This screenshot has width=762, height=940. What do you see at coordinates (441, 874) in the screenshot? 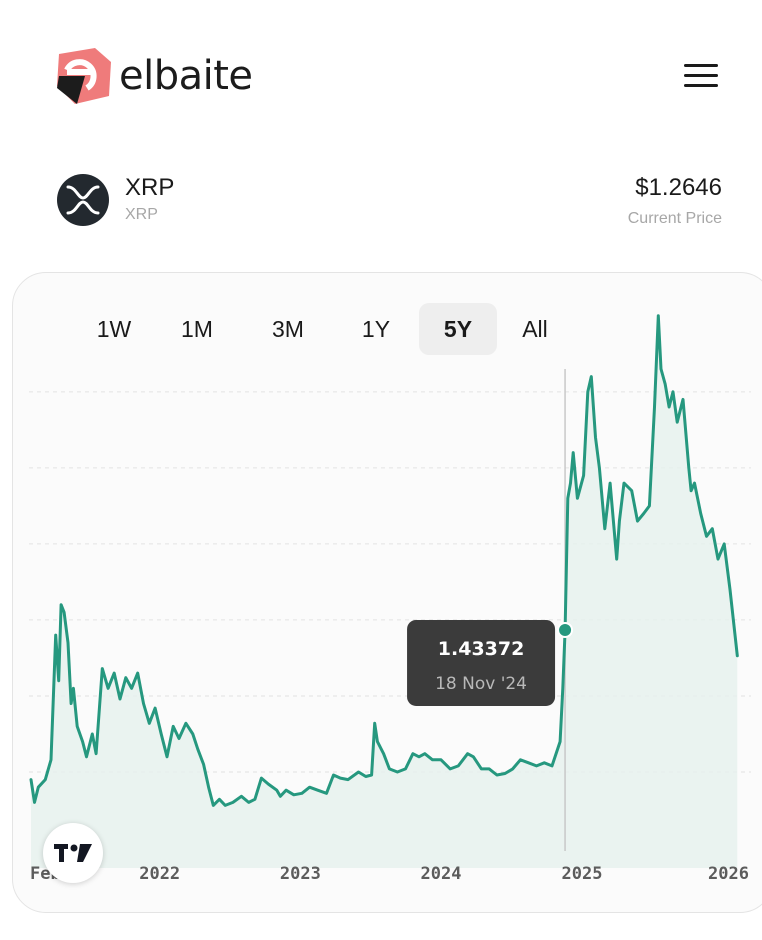
I see `x-tick-label: 2024` at bounding box center [441, 874].